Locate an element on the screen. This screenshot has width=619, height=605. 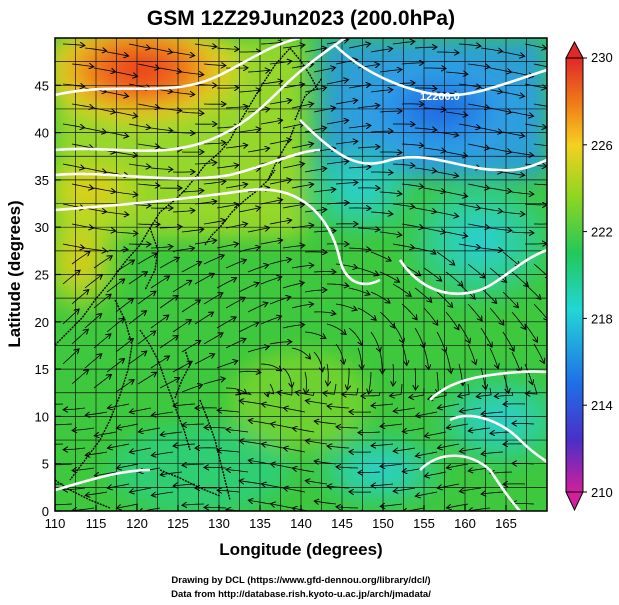
colorbar-min-arrow is located at coordinates (574, 501).